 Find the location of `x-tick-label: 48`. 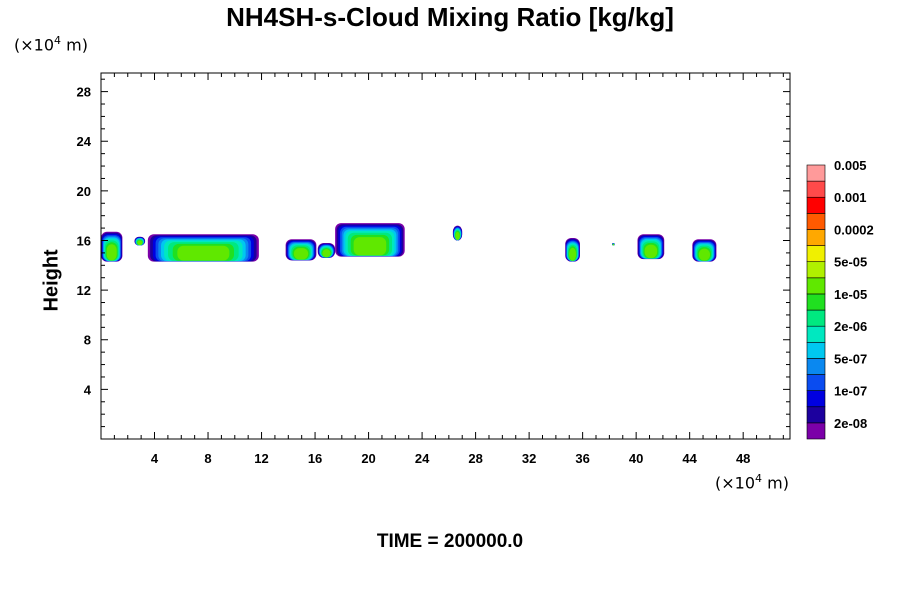

x-tick-label: 48 is located at coordinates (743, 458).